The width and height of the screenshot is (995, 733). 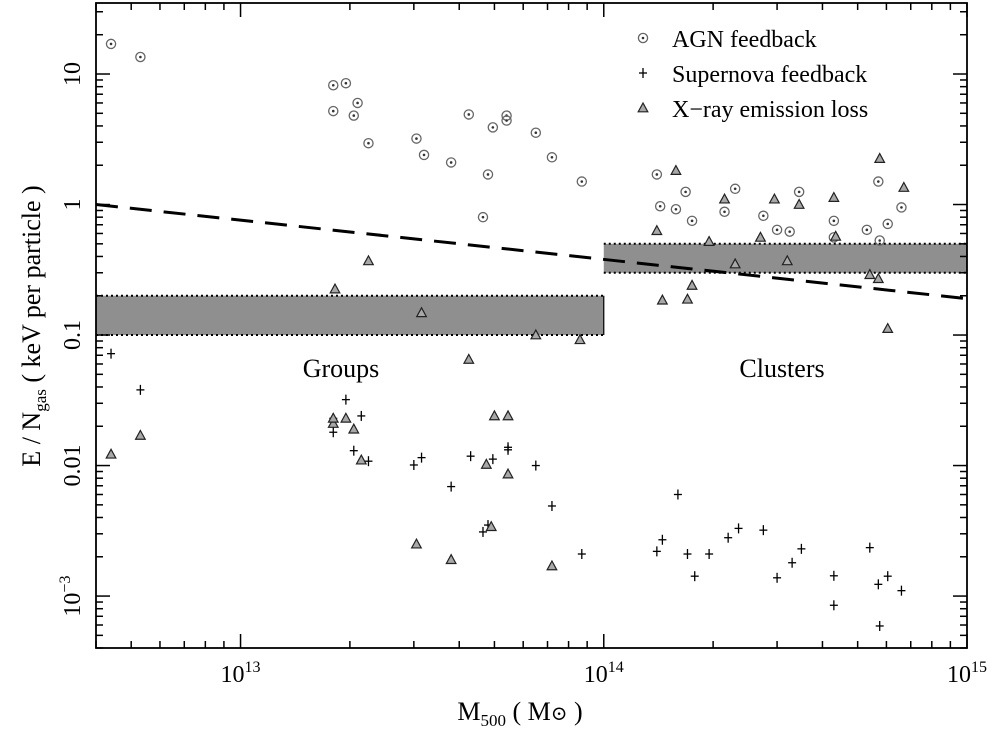 What do you see at coordinates (493, 127) in the screenshot?
I see `agn-point-12-ring` at bounding box center [493, 127].